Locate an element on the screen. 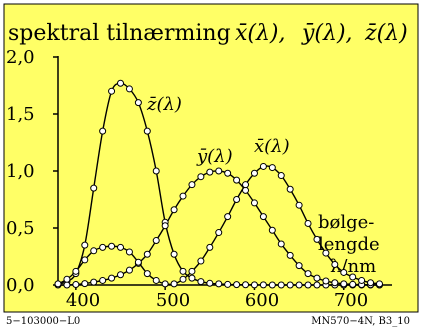  y-tick-label: 1,5 is located at coordinates (20, 114).